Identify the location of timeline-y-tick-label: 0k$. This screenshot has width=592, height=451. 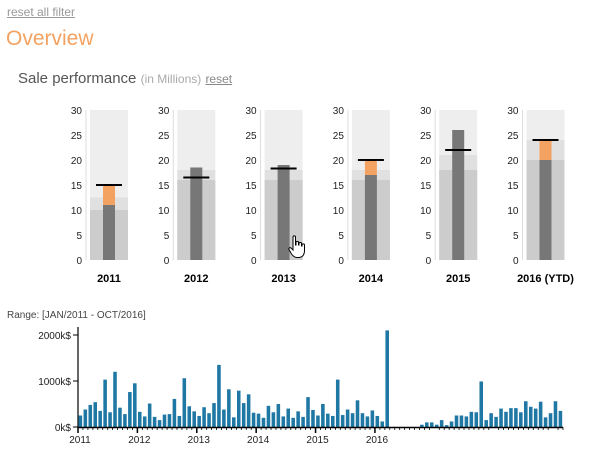
(63, 428).